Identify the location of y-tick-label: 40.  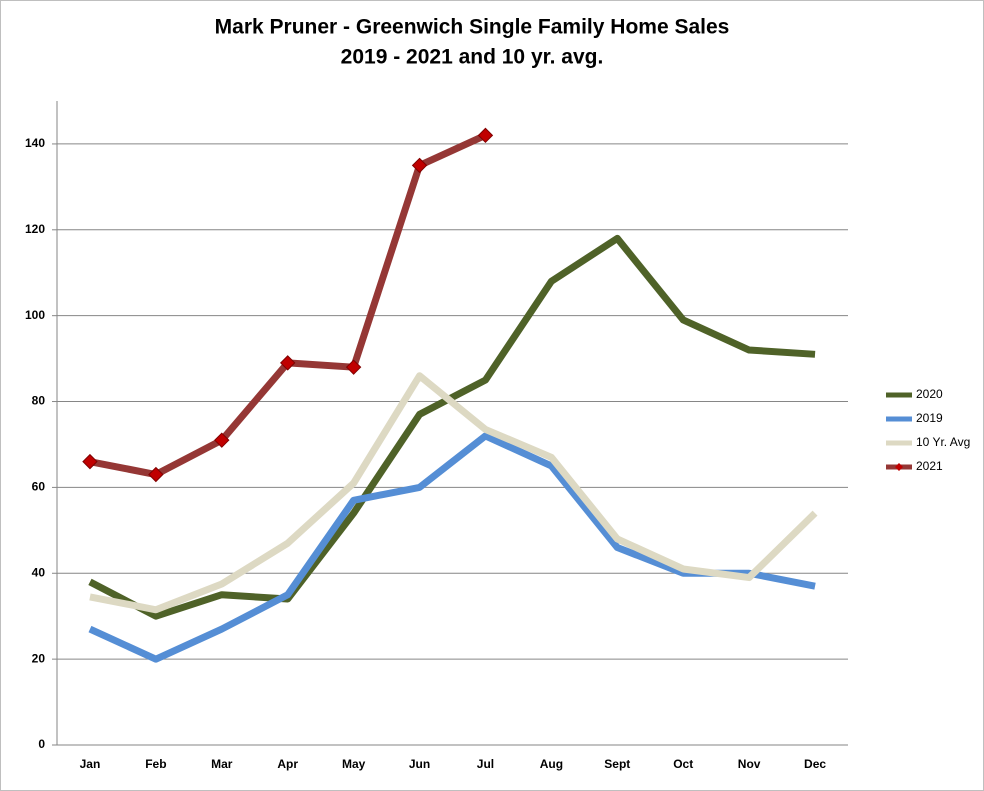
(39, 572).